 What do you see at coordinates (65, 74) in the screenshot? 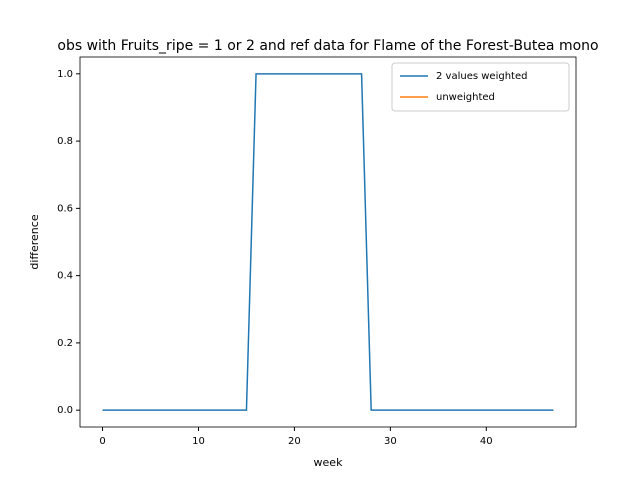
I see `y-tick-label: 1.0` at bounding box center [65, 74].